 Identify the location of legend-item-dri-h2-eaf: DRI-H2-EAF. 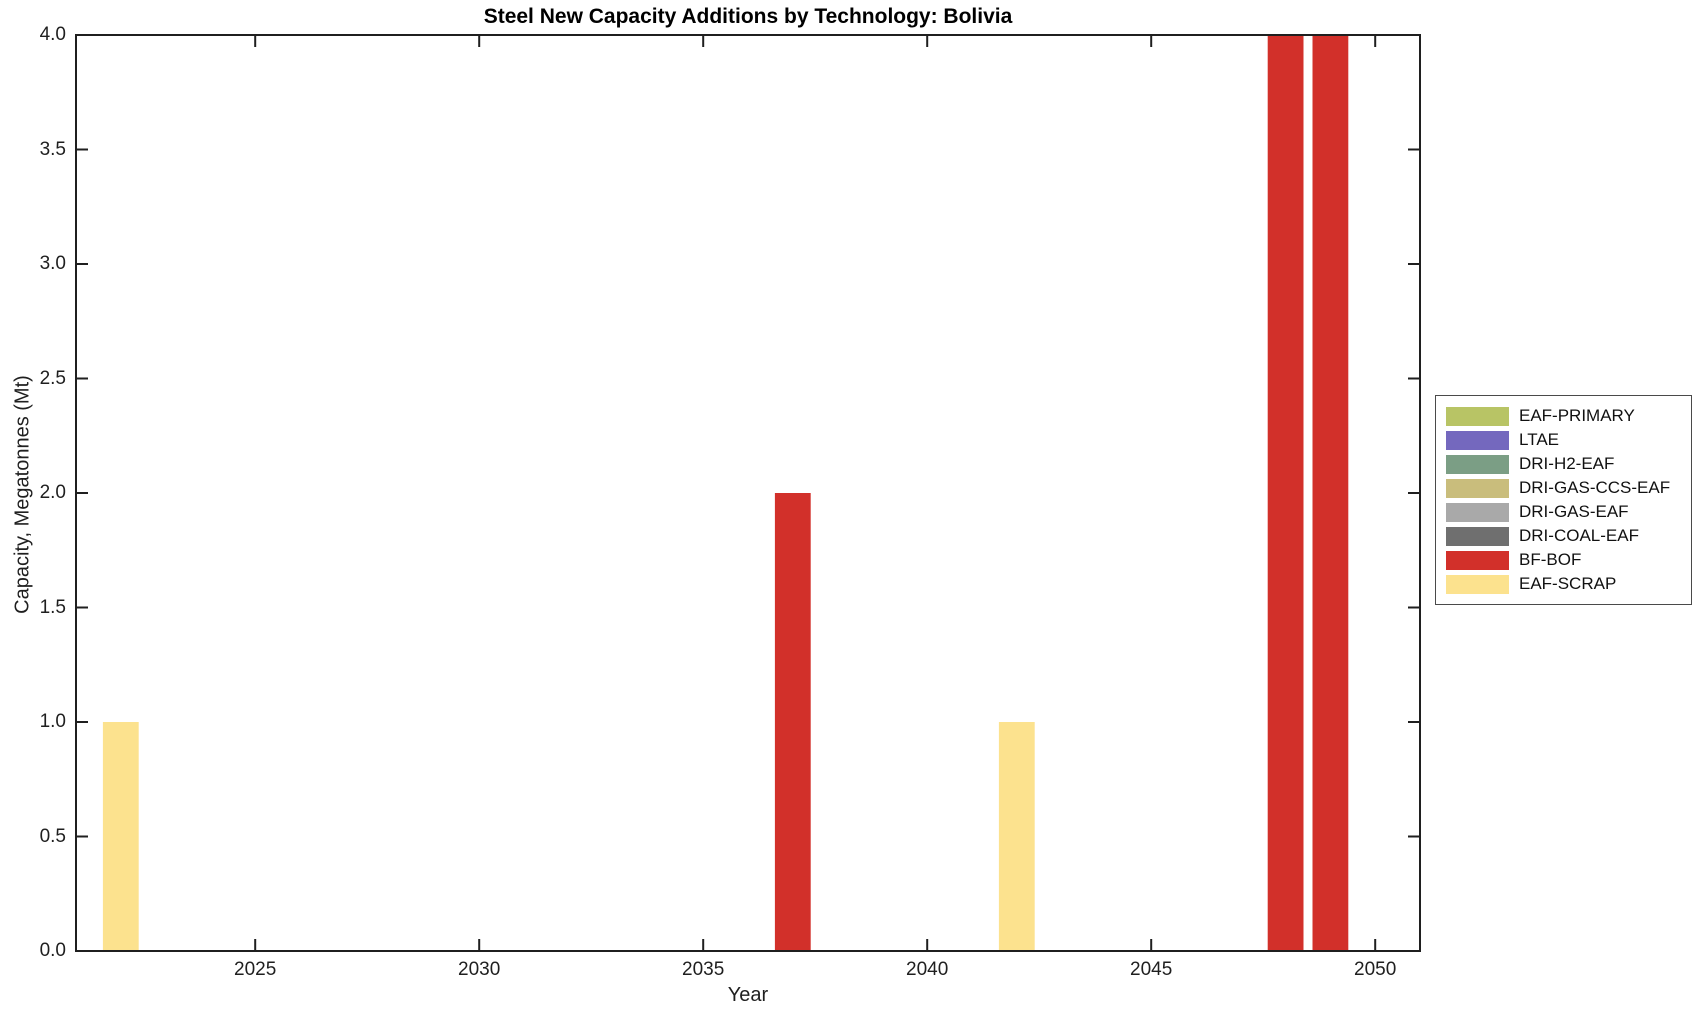
(1568, 464).